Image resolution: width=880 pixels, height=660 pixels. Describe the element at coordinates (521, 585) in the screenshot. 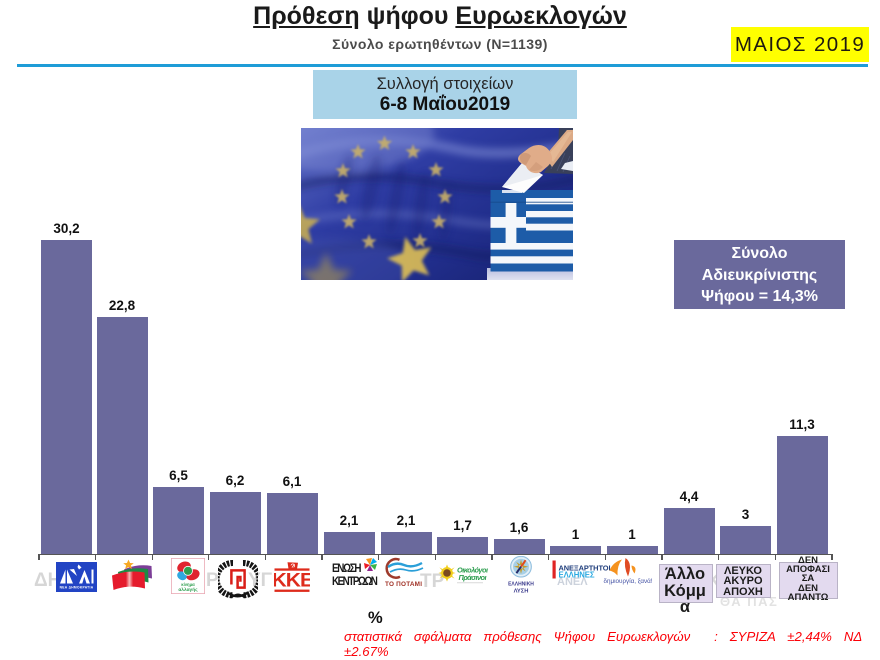

I see `svg-text: ΕΛΛΗΝΙΚΗ` at that location.